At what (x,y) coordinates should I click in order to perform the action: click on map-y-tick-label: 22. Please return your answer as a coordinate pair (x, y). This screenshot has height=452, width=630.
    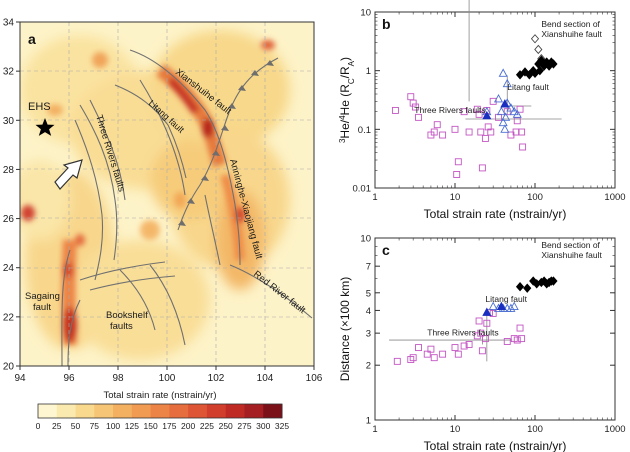
    Looking at the image, I should click on (9, 317).